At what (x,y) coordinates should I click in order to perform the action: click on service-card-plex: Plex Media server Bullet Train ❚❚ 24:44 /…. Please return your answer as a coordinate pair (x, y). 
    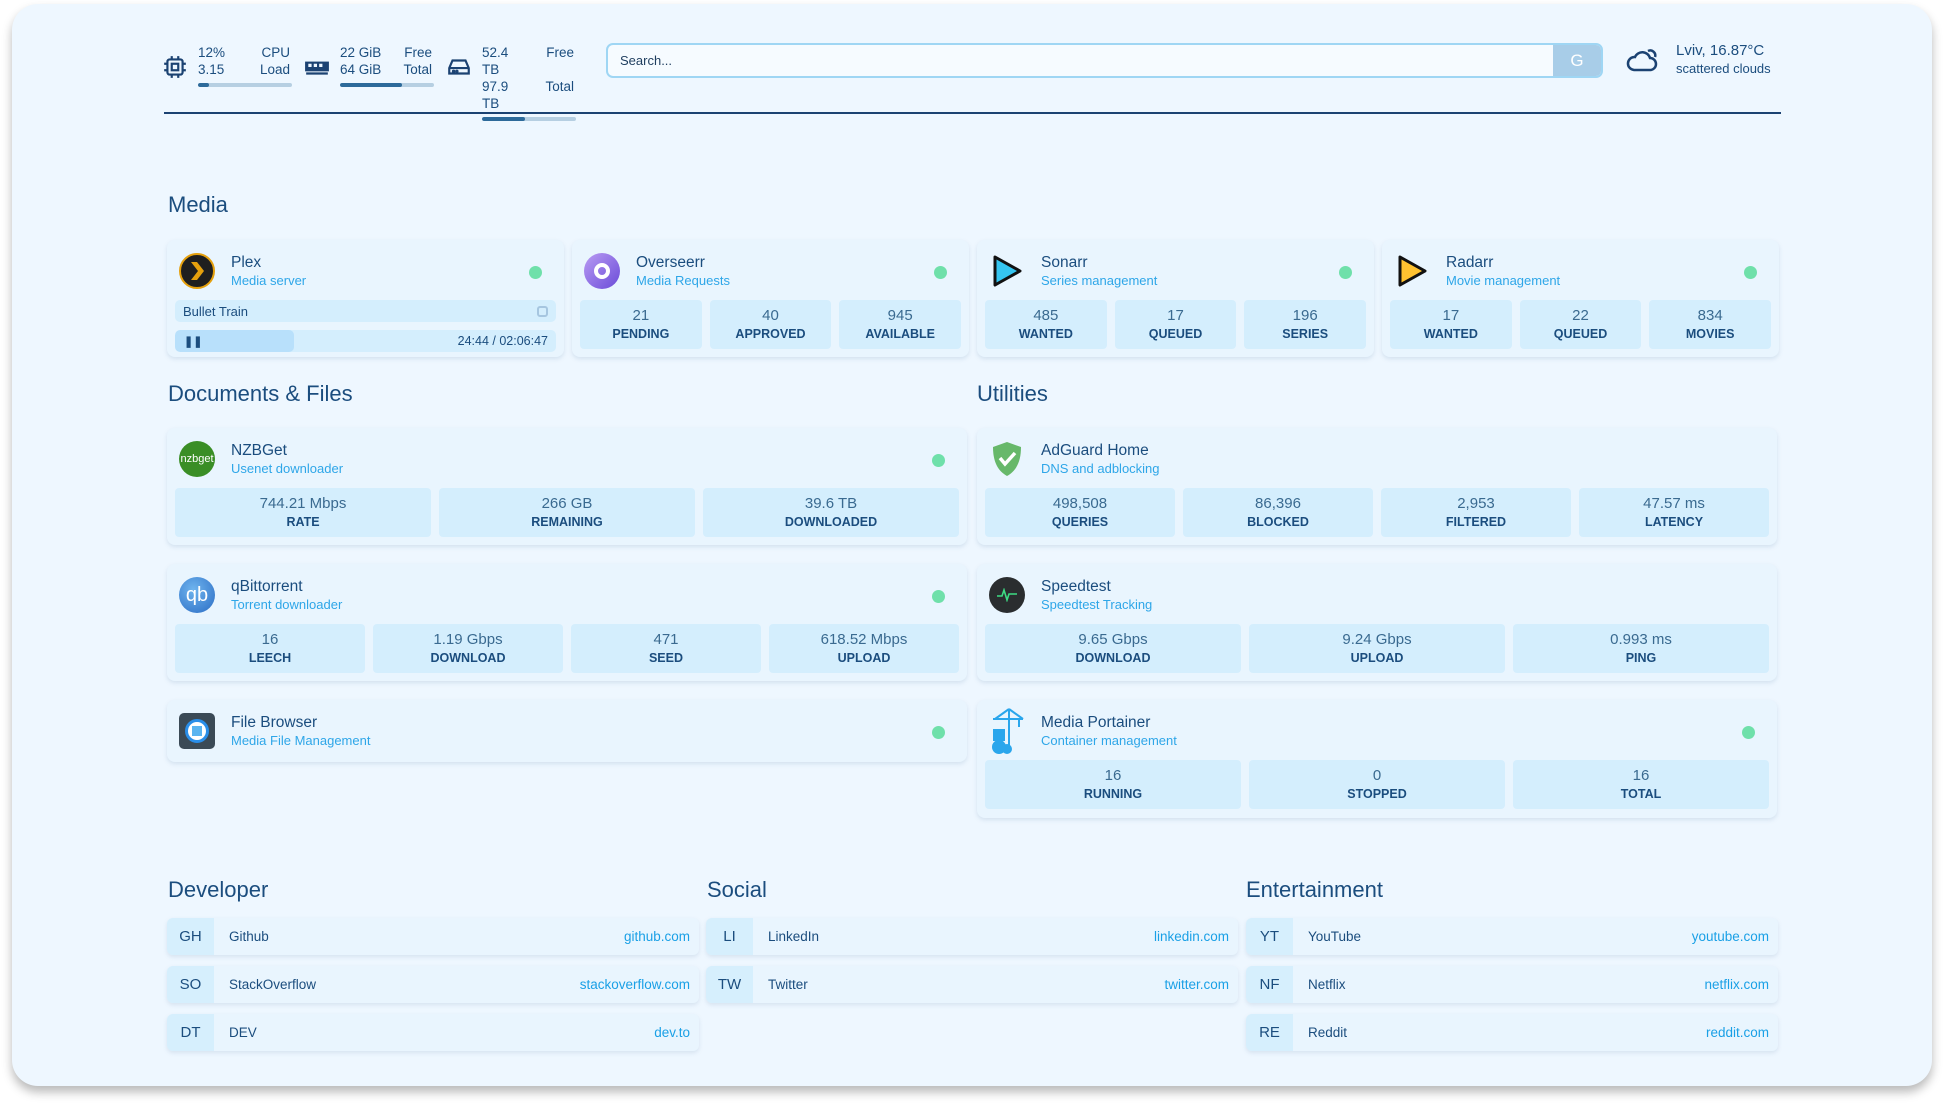
    Looking at the image, I should click on (365, 298).